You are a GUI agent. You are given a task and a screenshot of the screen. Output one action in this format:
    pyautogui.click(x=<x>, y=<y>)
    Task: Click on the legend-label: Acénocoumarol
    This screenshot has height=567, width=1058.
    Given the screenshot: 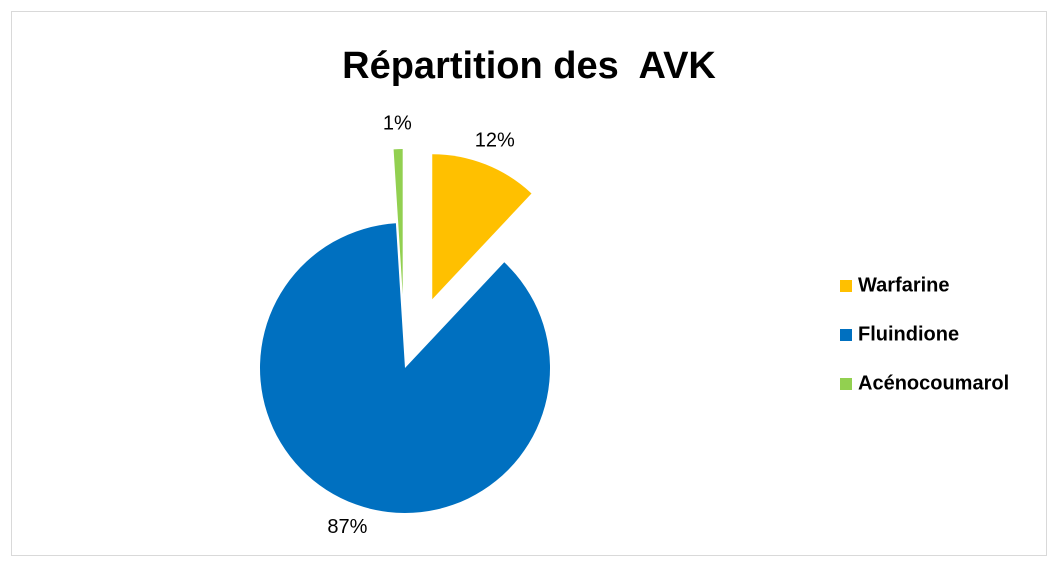 What is the action you would take?
    pyautogui.click(x=933, y=383)
    